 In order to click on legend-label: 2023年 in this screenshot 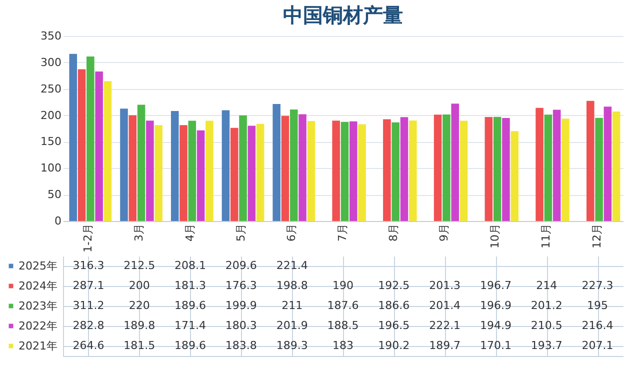, I will do `click(38, 306)`.